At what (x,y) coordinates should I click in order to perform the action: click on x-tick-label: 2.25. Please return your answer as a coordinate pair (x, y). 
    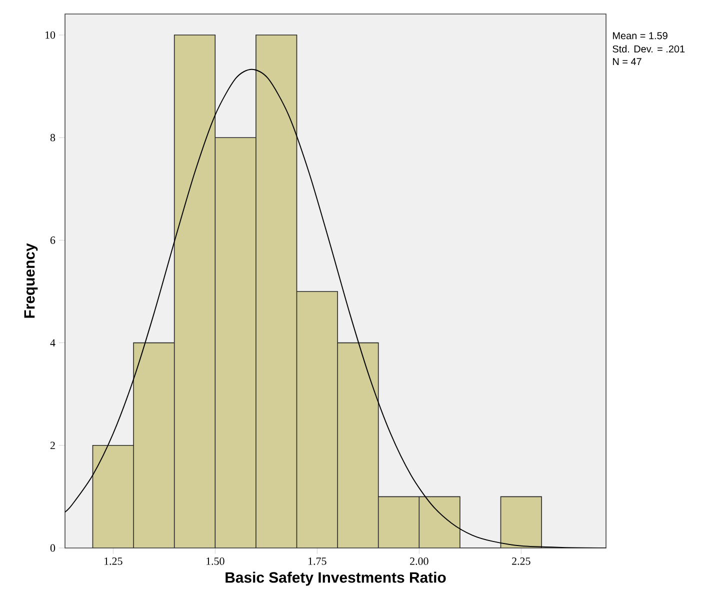
    Looking at the image, I should click on (521, 561).